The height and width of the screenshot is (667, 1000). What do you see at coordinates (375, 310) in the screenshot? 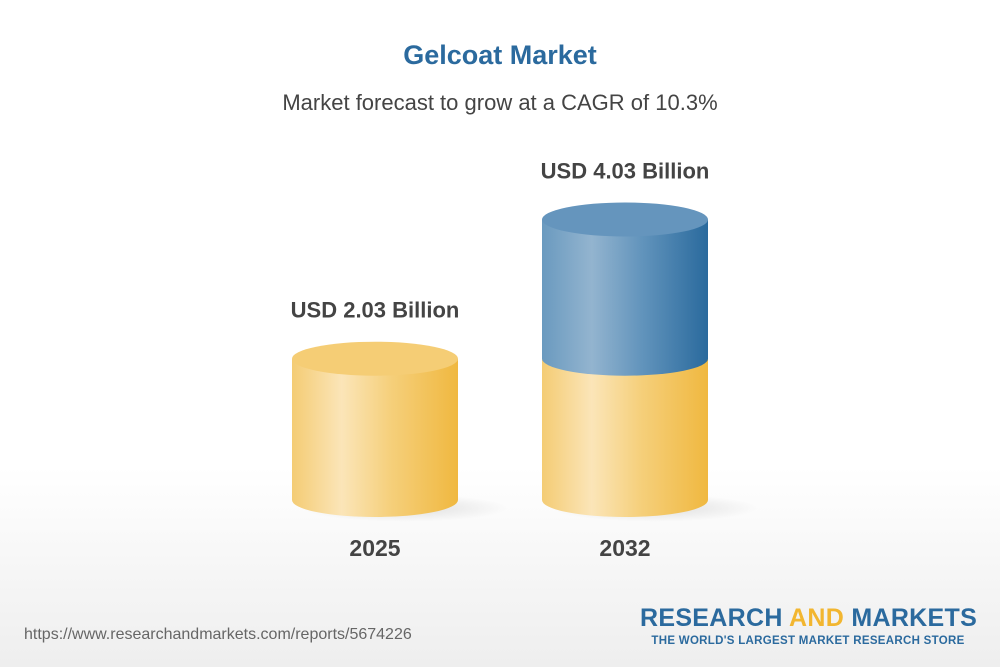
I see `data-label: USD 2.03 Billion` at bounding box center [375, 310].